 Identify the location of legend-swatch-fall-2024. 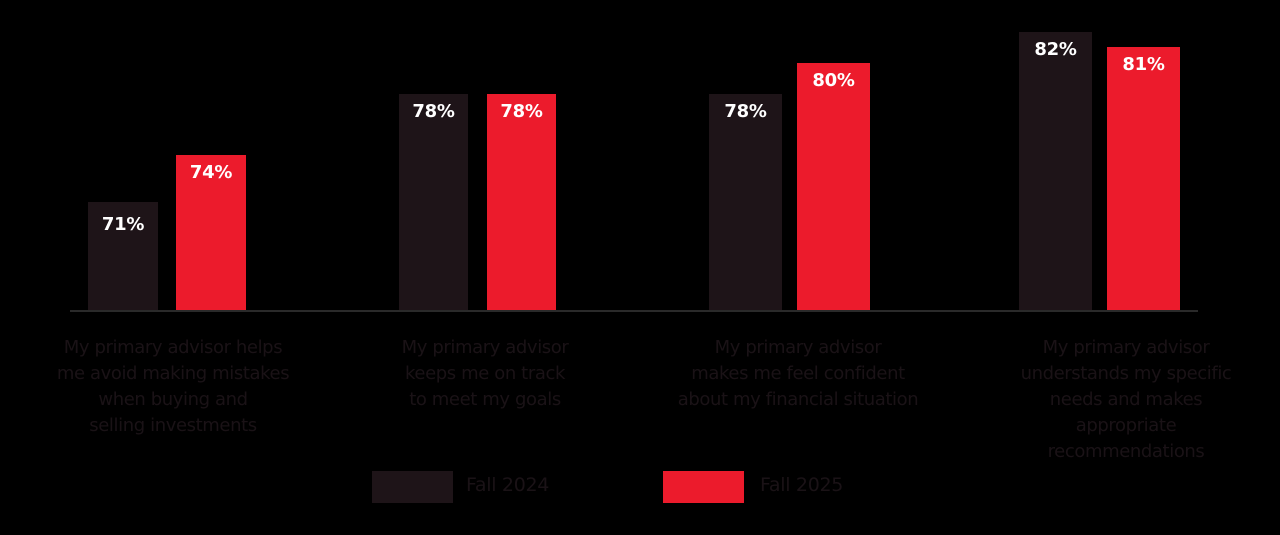
(412, 487).